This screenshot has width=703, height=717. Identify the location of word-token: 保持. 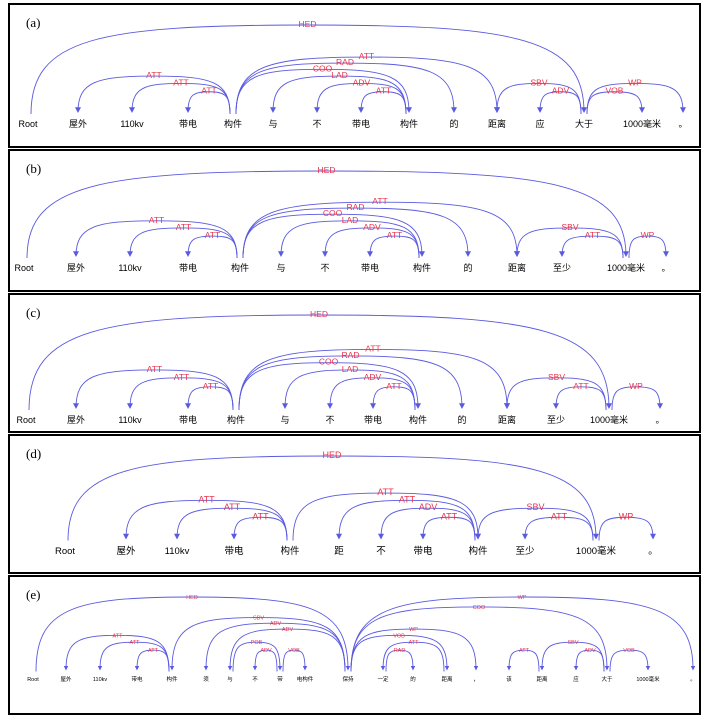
(348, 679).